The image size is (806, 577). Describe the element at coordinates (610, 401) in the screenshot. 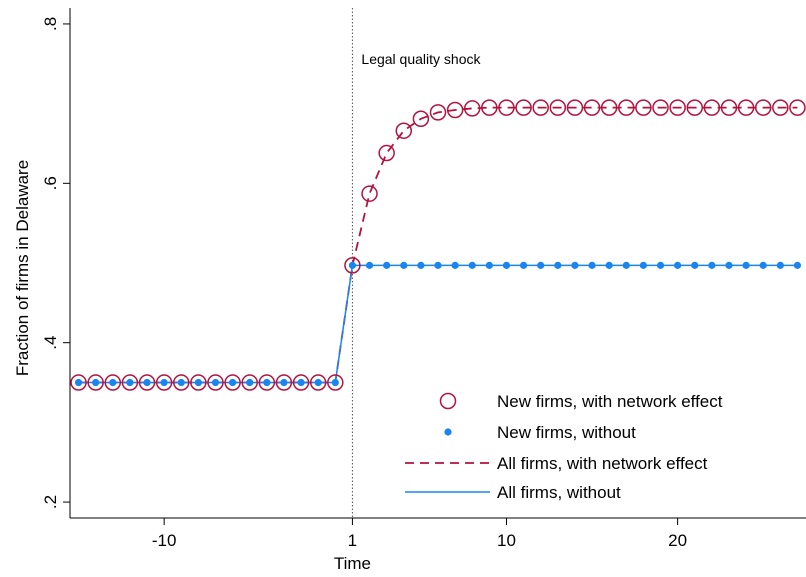

I see `legend-label: New firms, with network effect` at that location.